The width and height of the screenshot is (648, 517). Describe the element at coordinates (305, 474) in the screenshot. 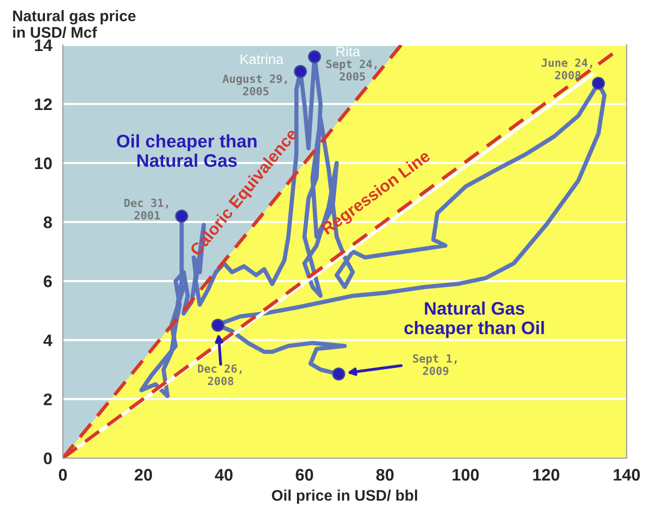

I see `x-tick-label: 60` at that location.